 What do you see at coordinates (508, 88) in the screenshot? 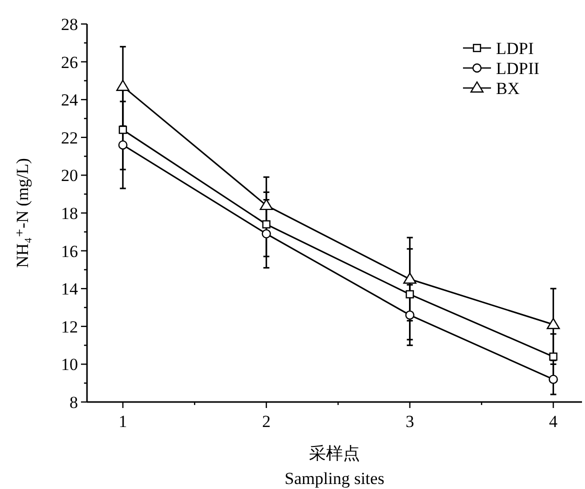
I see `legend-label: BX` at bounding box center [508, 88].